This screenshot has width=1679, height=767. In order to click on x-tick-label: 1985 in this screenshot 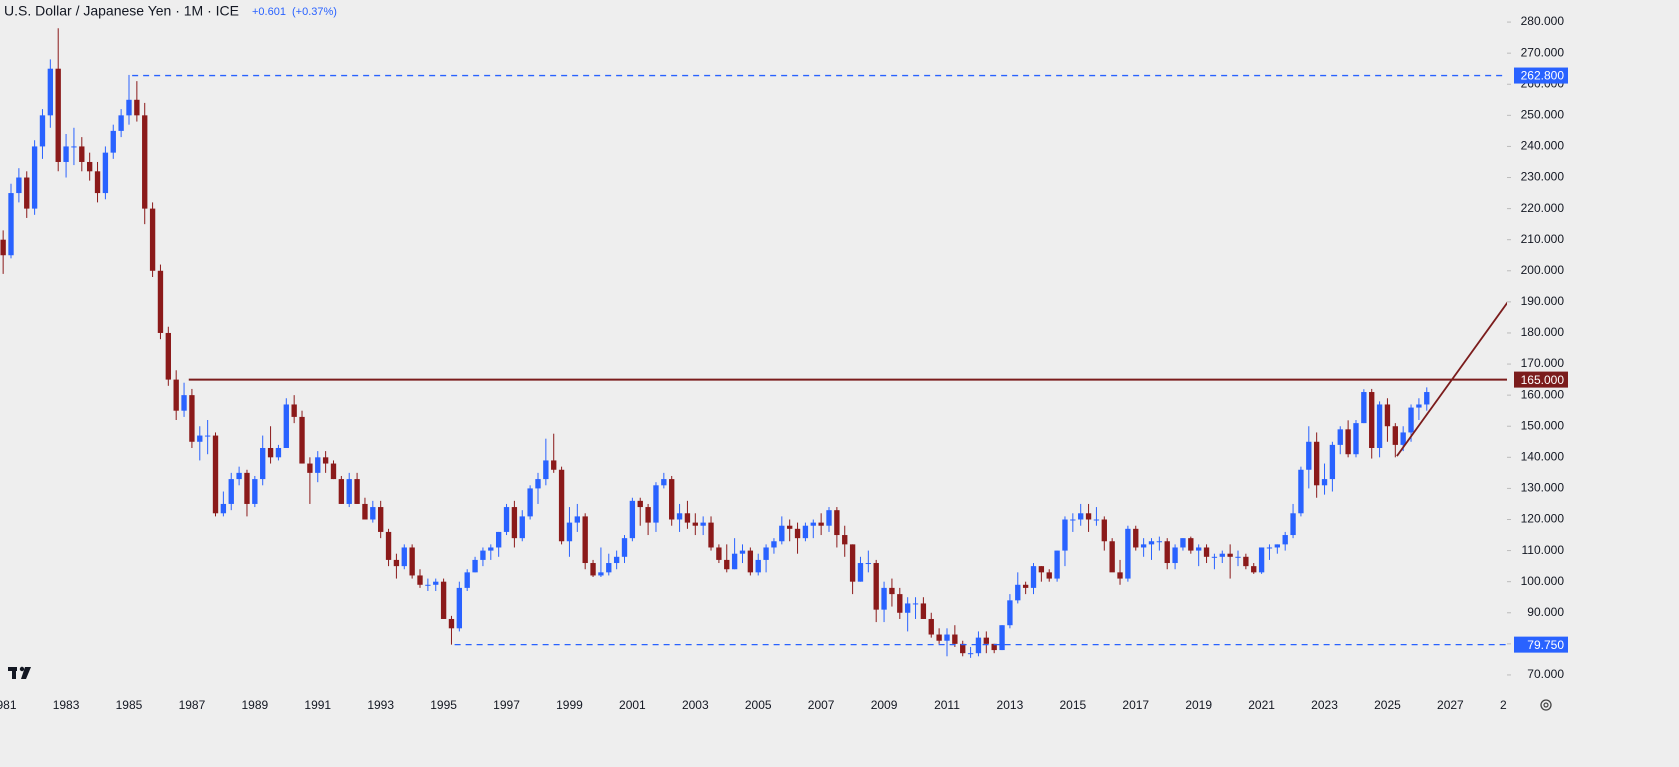, I will do `click(129, 705)`.